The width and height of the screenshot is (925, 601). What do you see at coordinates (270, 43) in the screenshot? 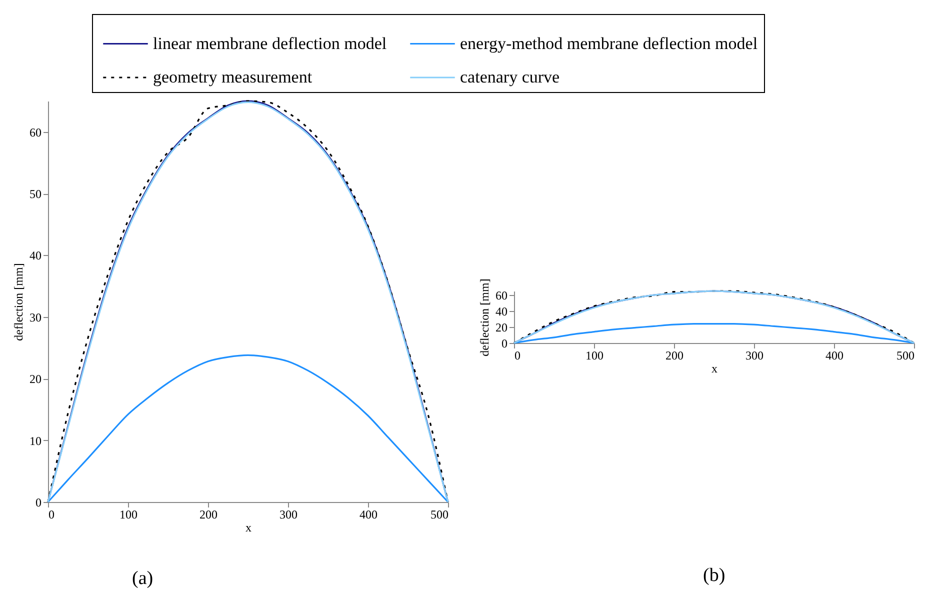
I see `legend-label: linear membrane deflection model` at bounding box center [270, 43].